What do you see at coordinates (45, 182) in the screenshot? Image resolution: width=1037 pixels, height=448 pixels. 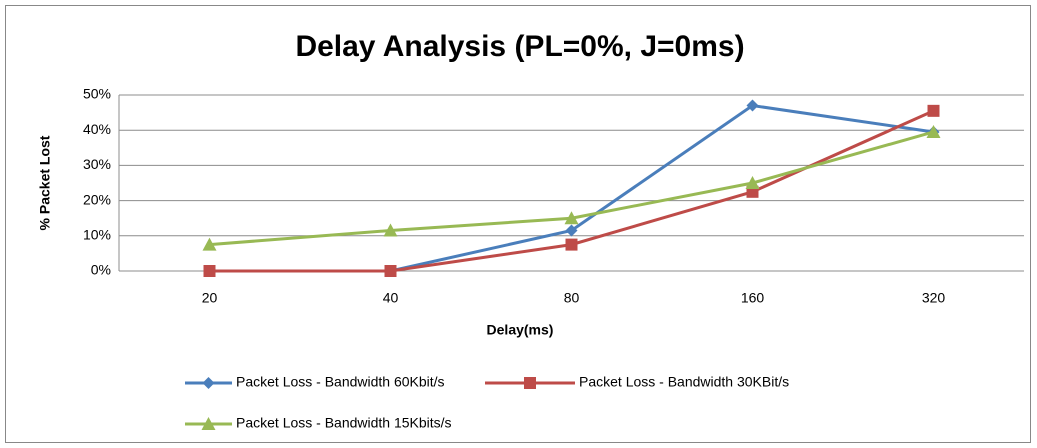 I see `y-axis-title: % Packet Lost` at bounding box center [45, 182].